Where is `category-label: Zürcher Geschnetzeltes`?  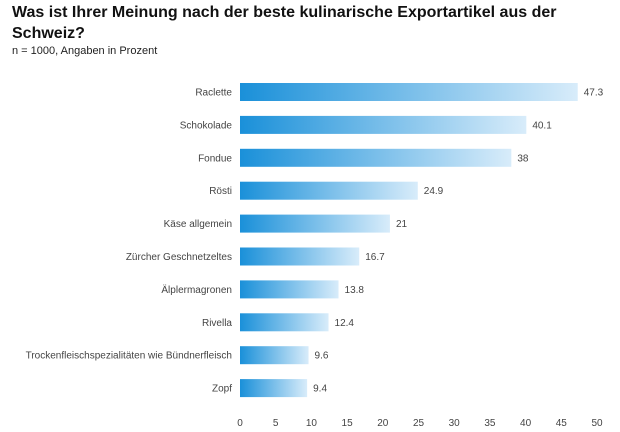 category-label: Zürcher Geschnetzeltes is located at coordinates (179, 257).